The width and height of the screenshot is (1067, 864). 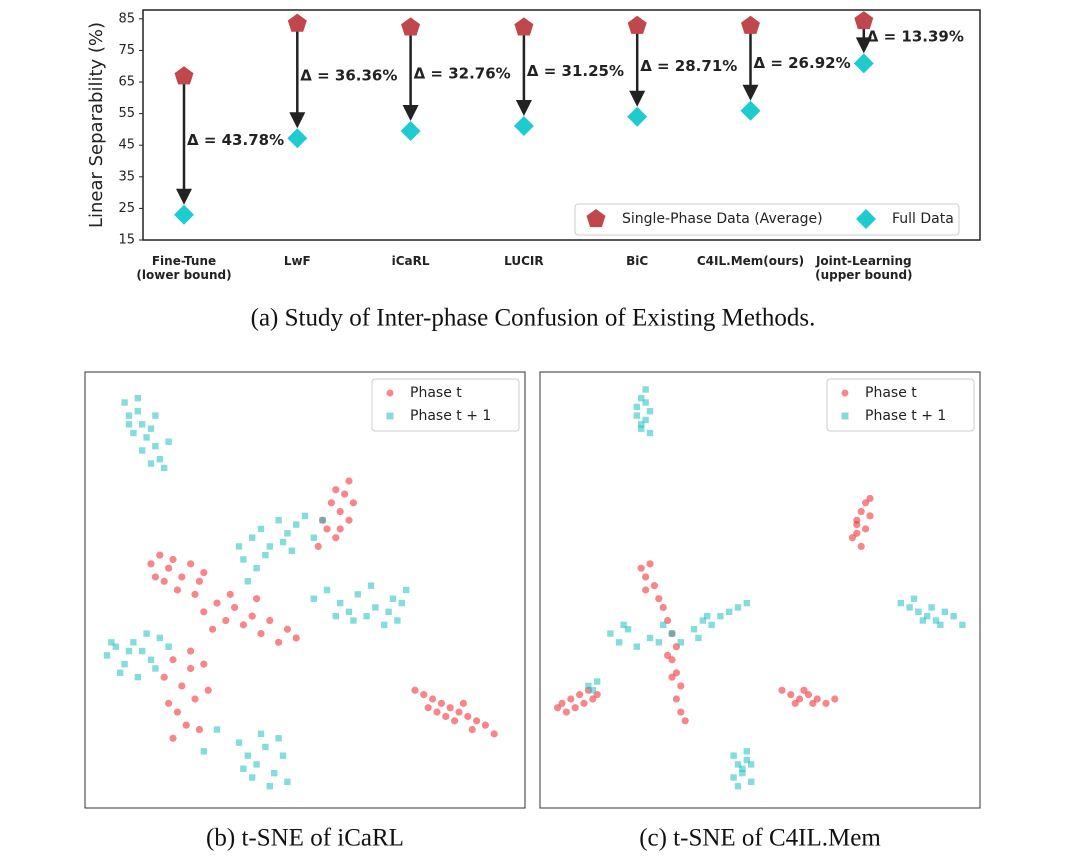 I want to click on y-tick-label: 85, so click(x=126, y=18).